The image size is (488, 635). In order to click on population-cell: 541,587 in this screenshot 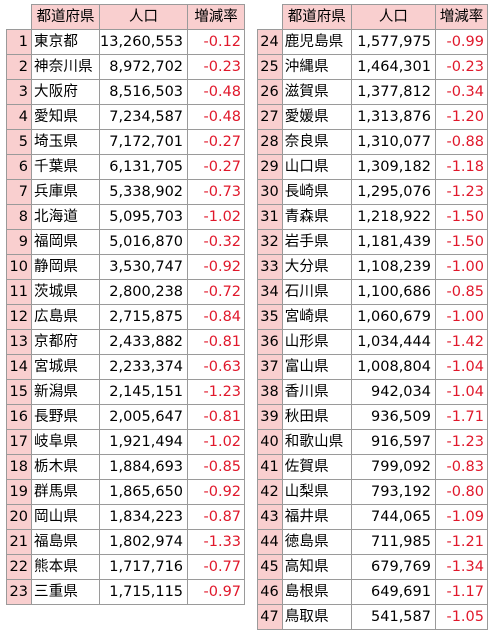, I will do `click(393, 617)`.